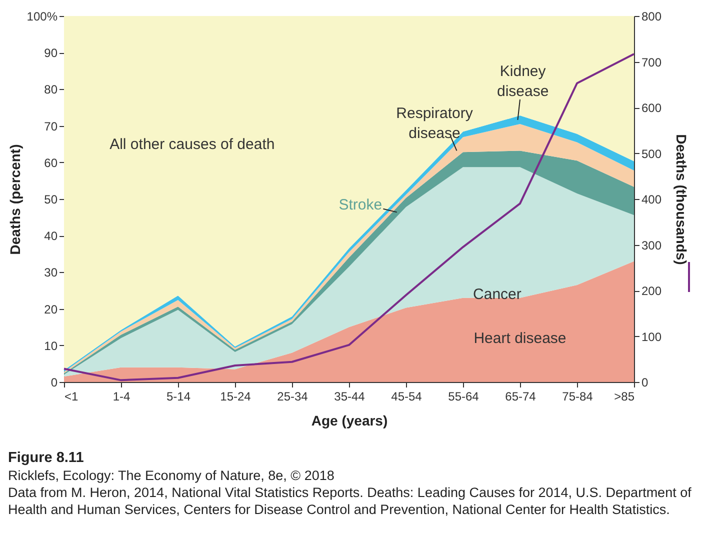 This screenshot has width=702, height=540. What do you see at coordinates (54, 383) in the screenshot?
I see `y-tick-label: 0` at bounding box center [54, 383].